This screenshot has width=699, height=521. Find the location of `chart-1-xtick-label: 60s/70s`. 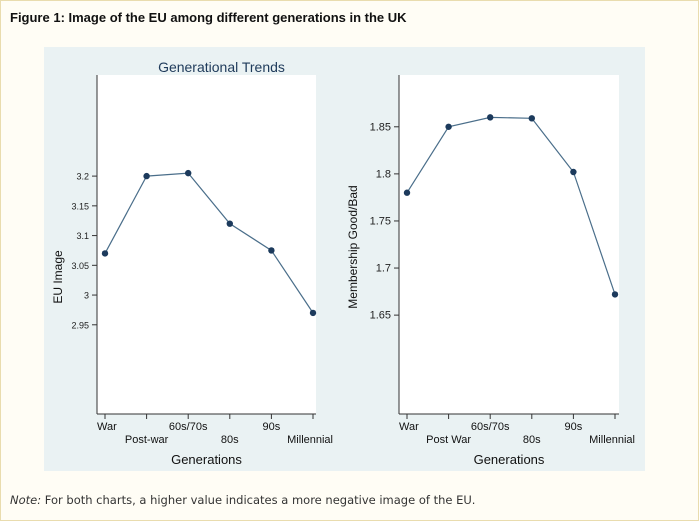

chart-1-xtick-label: 60s/70s is located at coordinates (188, 427).